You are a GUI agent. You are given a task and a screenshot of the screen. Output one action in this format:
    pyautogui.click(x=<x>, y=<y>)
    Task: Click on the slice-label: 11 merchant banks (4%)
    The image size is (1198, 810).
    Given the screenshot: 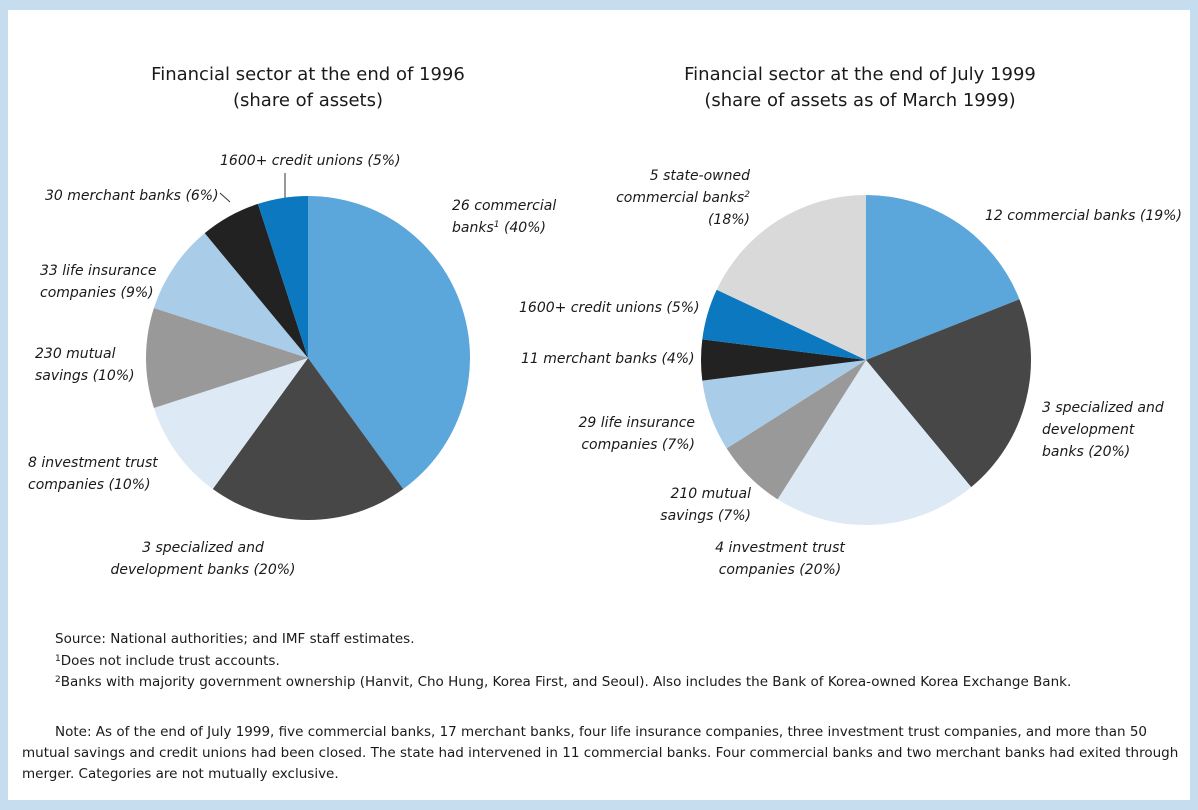 What is the action you would take?
    pyautogui.click(x=608, y=359)
    